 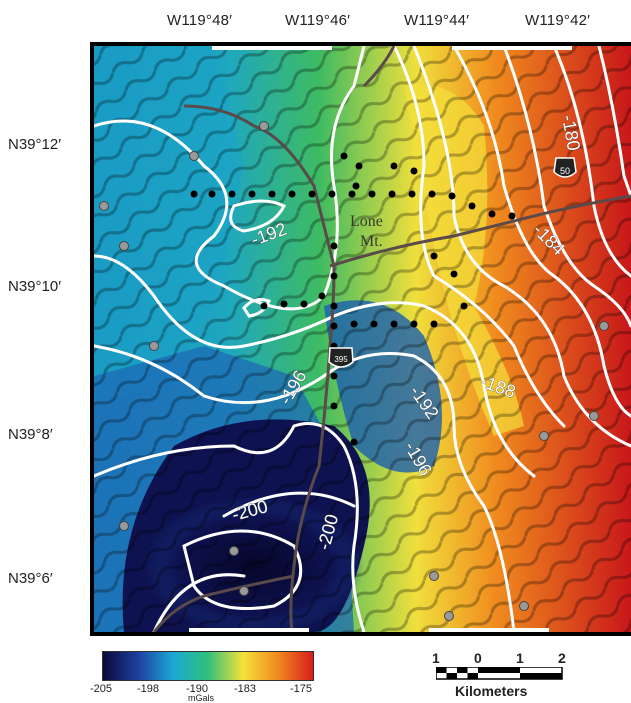 What do you see at coordinates (491, 691) in the screenshot?
I see `scale-bar-title: Kilometers` at bounding box center [491, 691].